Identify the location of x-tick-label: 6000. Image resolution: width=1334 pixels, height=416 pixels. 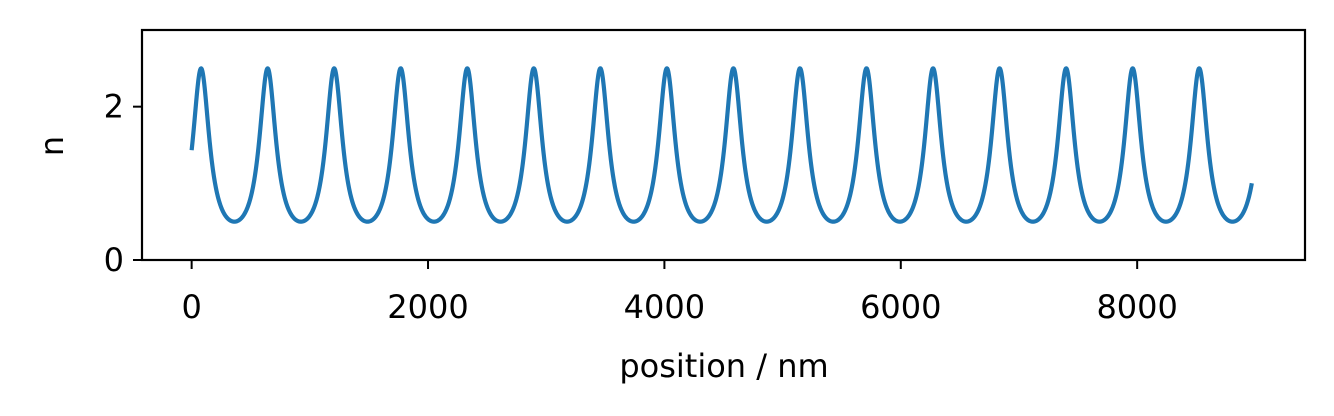
(900, 307).